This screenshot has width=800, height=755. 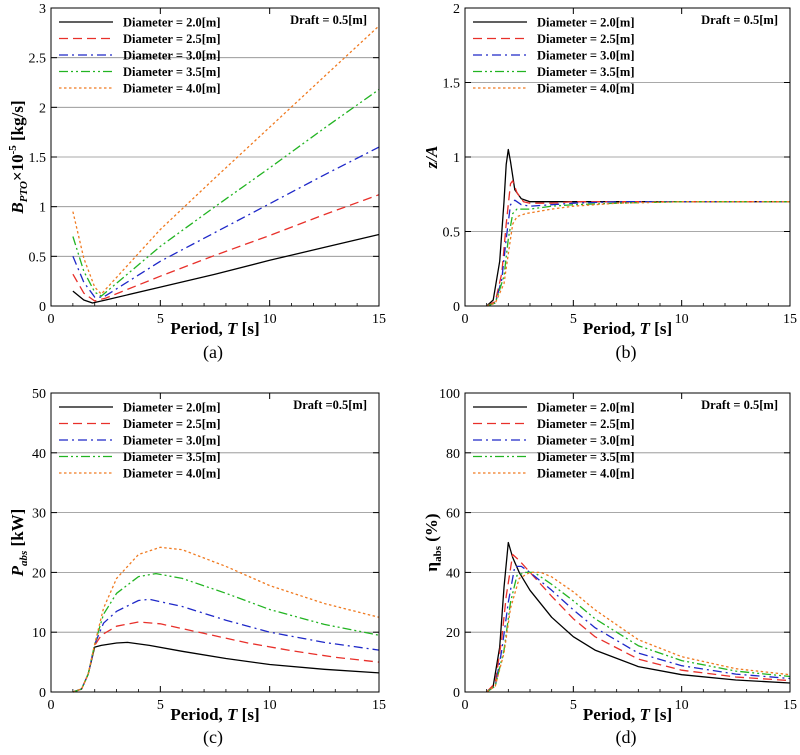 I want to click on panel-label: (c), so click(x=213, y=737).